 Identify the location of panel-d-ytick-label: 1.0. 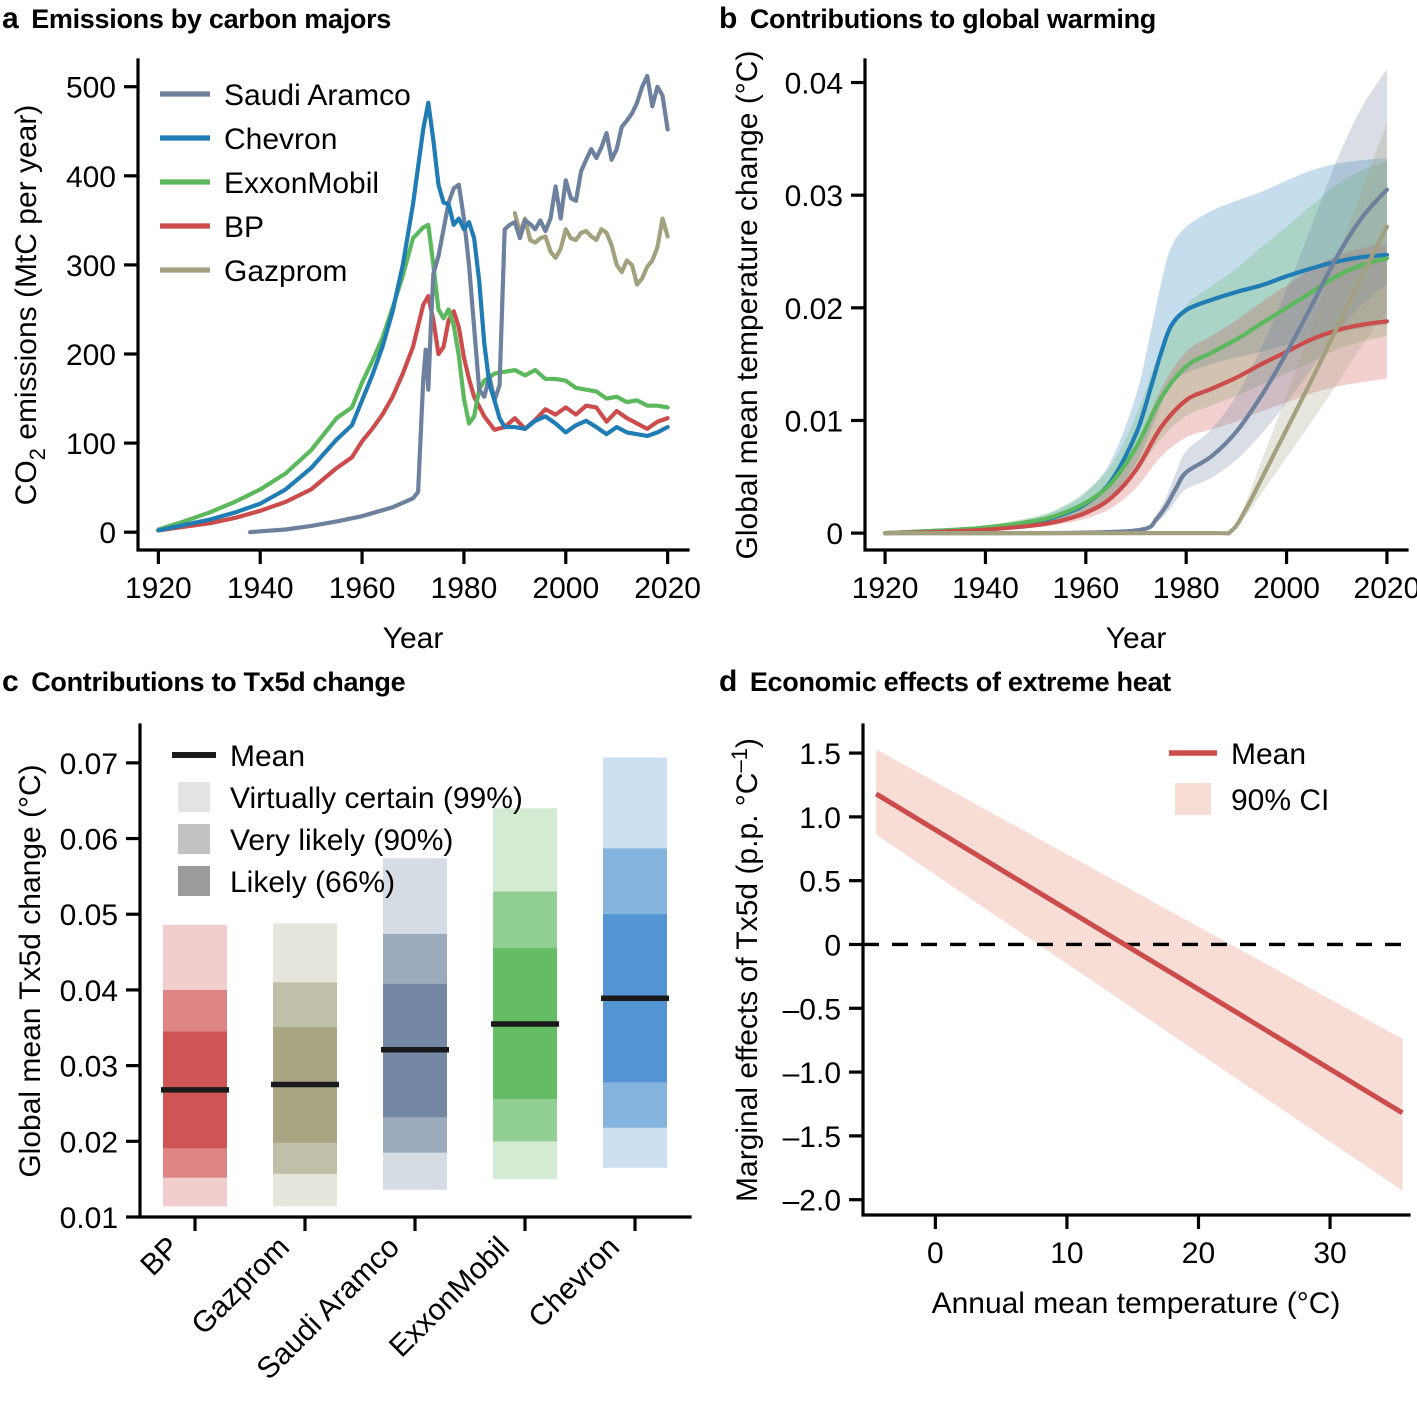
(820, 818).